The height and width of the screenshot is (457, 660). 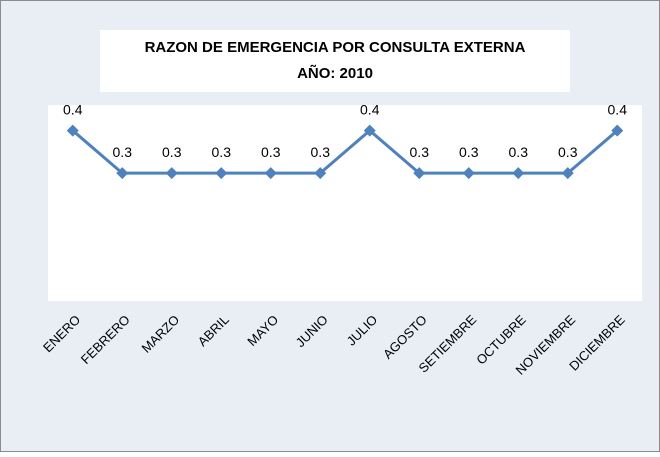 What do you see at coordinates (335, 47) in the screenshot?
I see `chart-title: RAZON DE EMERGENCIA POR CONSULTA EXTERNA` at bounding box center [335, 47].